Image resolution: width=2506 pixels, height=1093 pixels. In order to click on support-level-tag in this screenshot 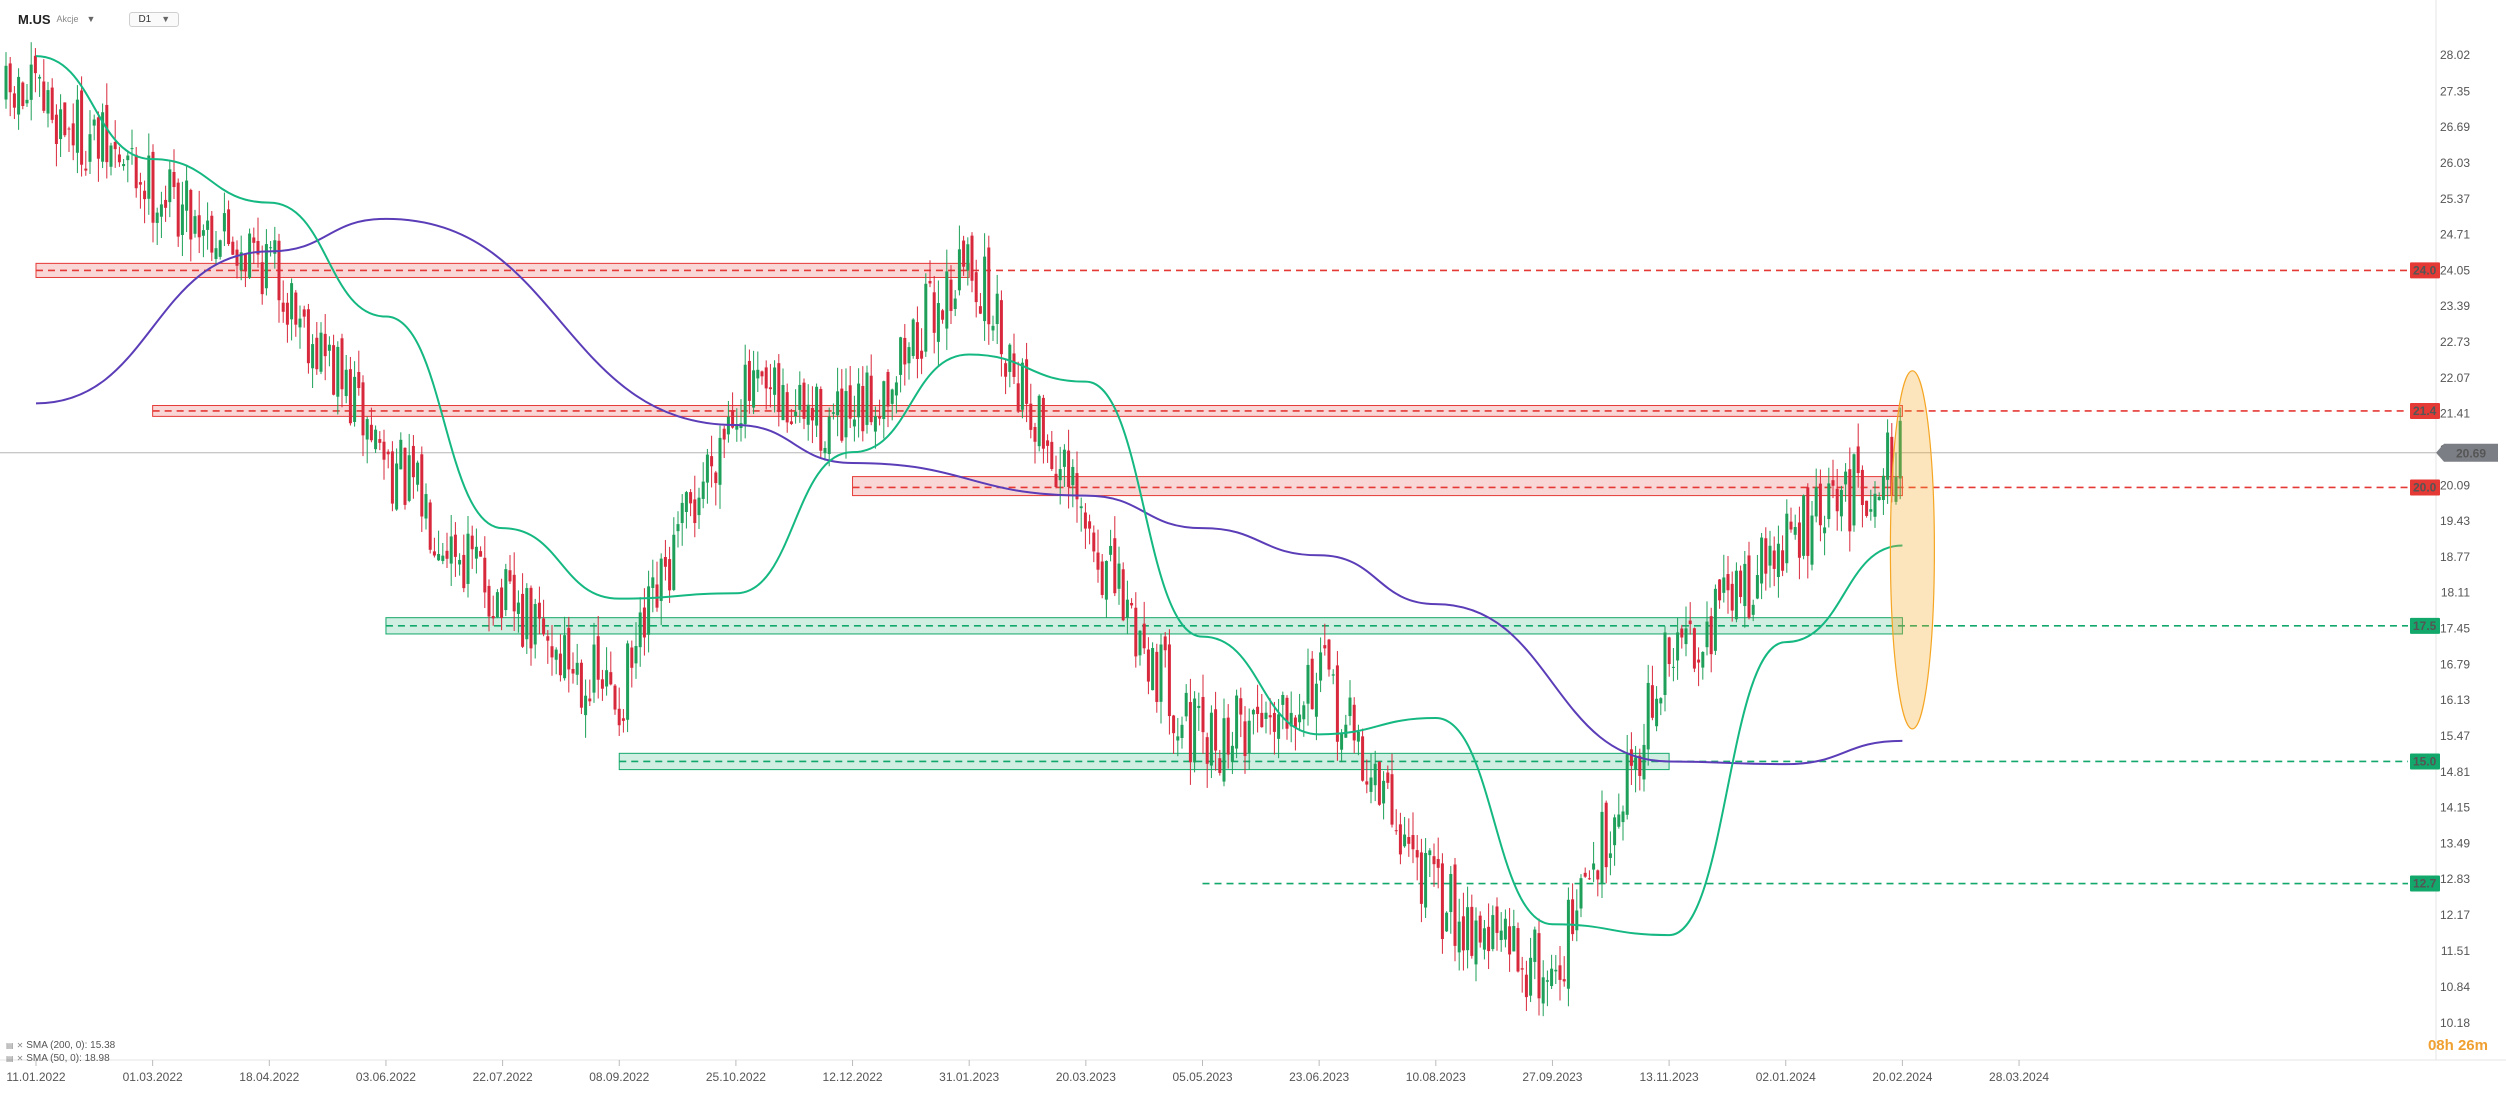, I will do `click(2425, 883)`.